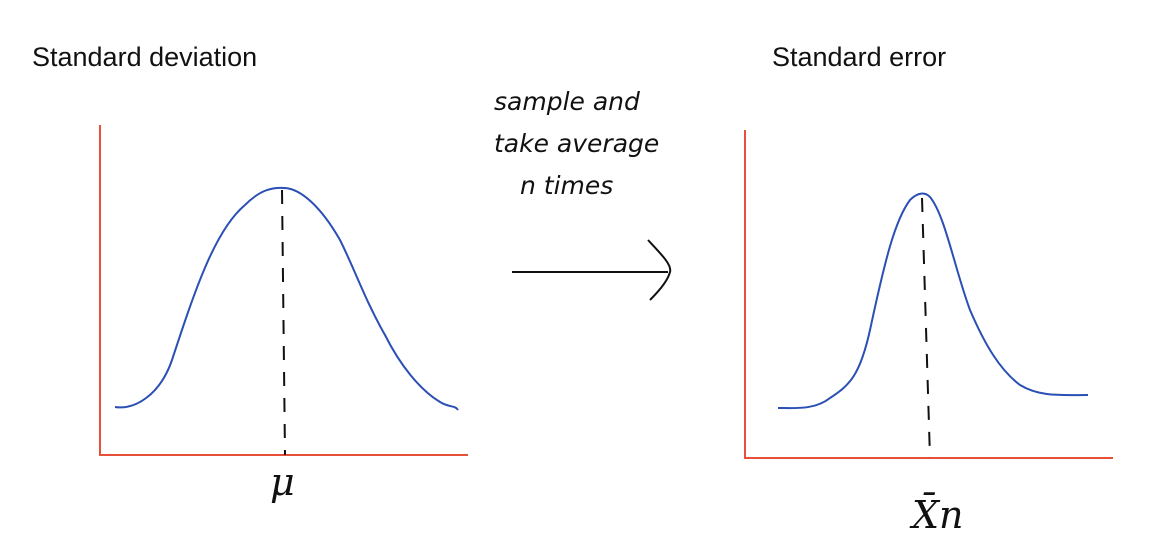 The width and height of the screenshot is (1155, 555). What do you see at coordinates (592, 270) in the screenshot?
I see `arrow` at bounding box center [592, 270].